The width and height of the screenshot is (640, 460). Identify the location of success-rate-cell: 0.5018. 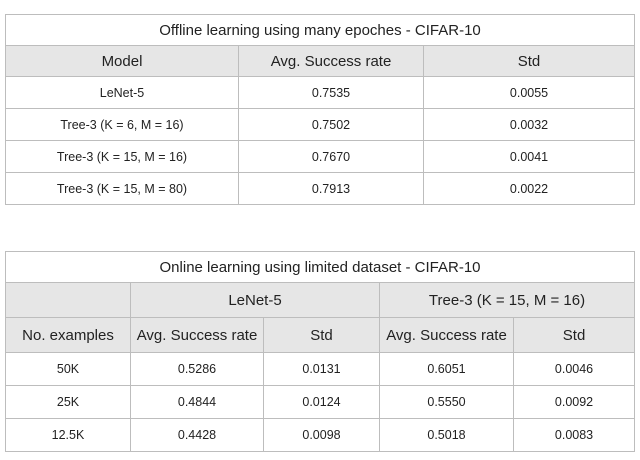
(446, 435).